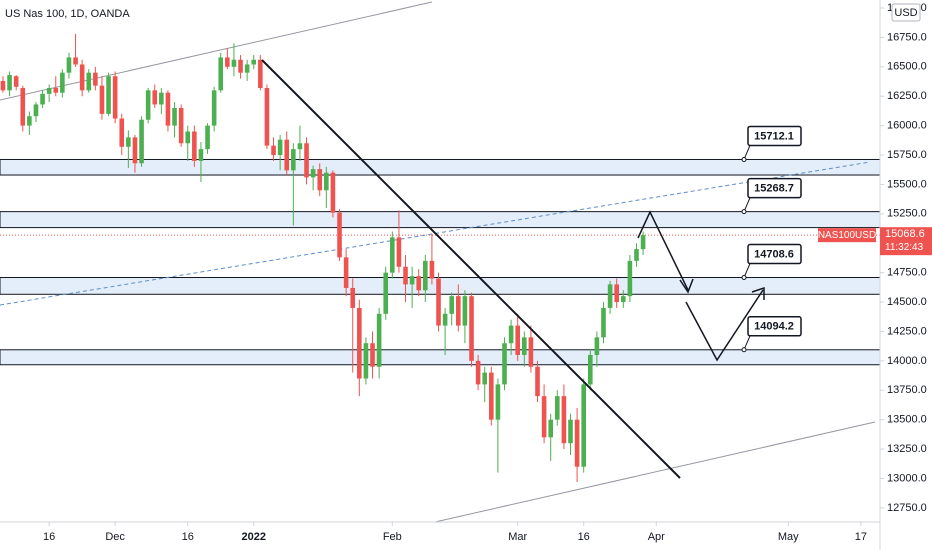 This screenshot has height=550, width=932. What do you see at coordinates (907, 184) in the screenshot?
I see `y-tick-label: 15500.0` at bounding box center [907, 184].